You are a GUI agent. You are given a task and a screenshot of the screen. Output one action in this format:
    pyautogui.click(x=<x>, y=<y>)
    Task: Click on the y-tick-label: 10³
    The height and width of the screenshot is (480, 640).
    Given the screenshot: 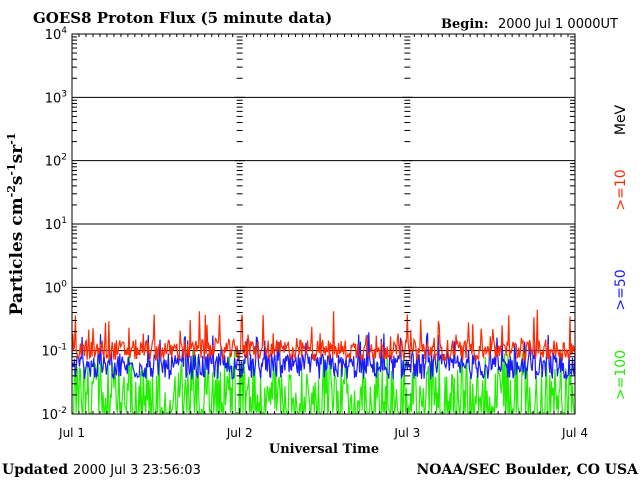 What is the action you would take?
    pyautogui.click(x=56, y=97)
    